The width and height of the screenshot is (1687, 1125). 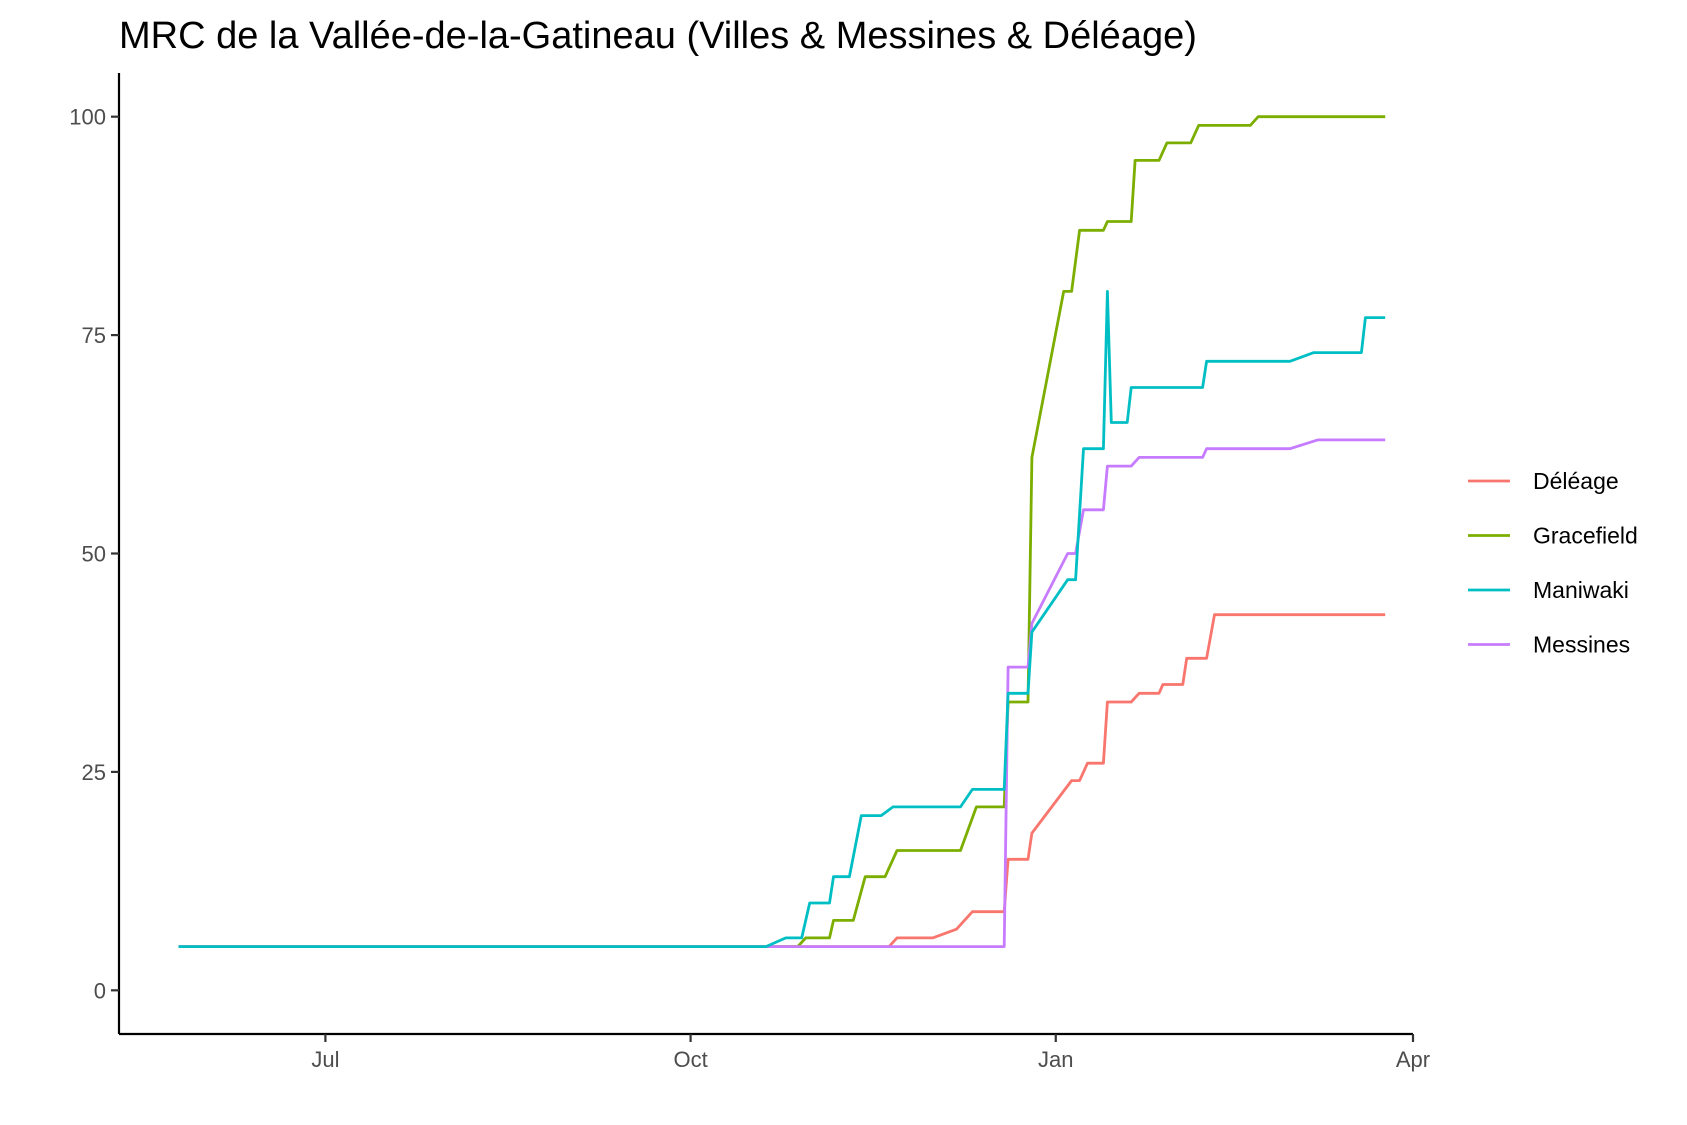 What do you see at coordinates (1581, 590) in the screenshot?
I see `legend-label: Maniwaki` at bounding box center [1581, 590].